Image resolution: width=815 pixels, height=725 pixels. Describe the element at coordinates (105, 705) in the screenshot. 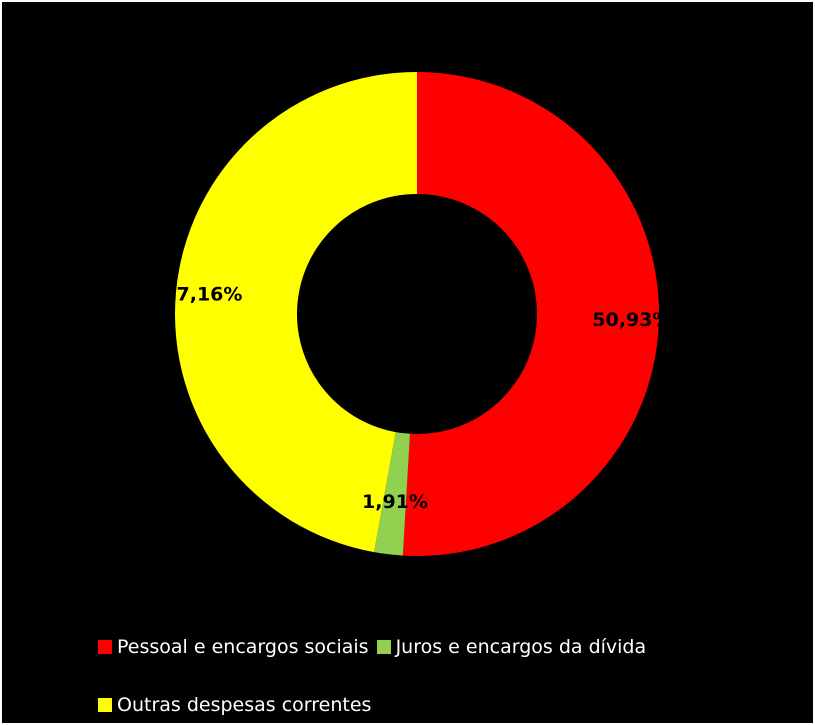

I see `legend-swatch-outras` at that location.